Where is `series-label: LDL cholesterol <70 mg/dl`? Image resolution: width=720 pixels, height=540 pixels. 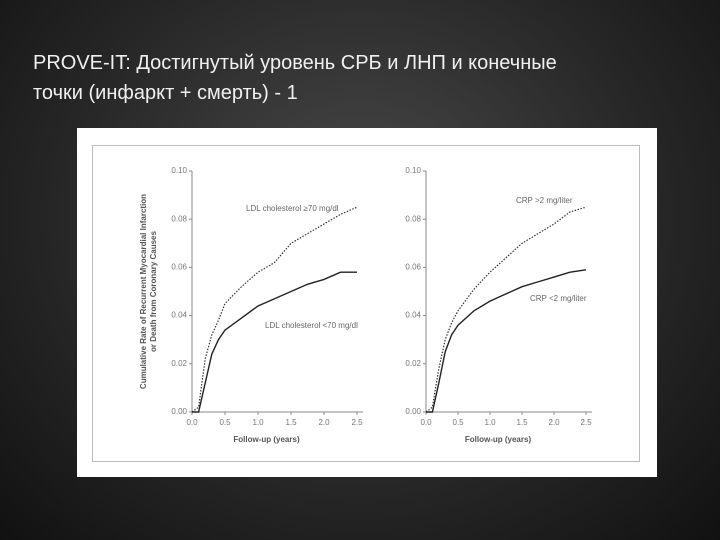 series-label: LDL cholesterol <70 mg/dl is located at coordinates (311, 325).